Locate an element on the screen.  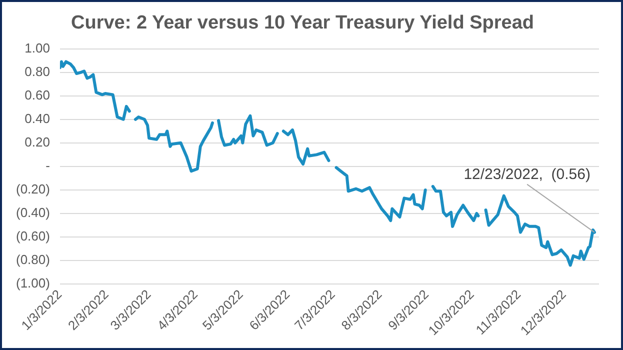
y-tick-label: (1.00) is located at coordinates (33, 283).